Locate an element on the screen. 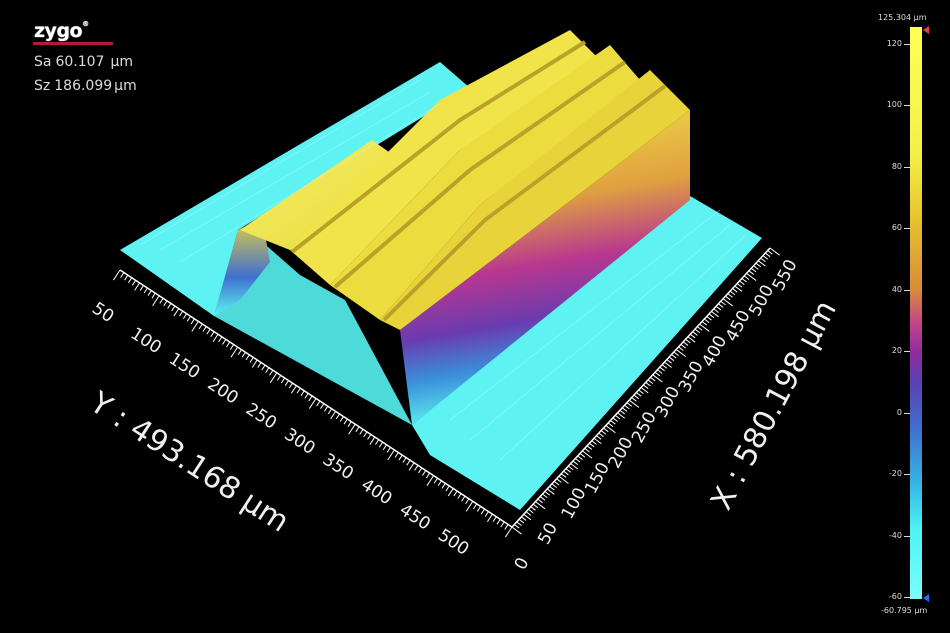  colorbar-max-marker is located at coordinates (926, 30).